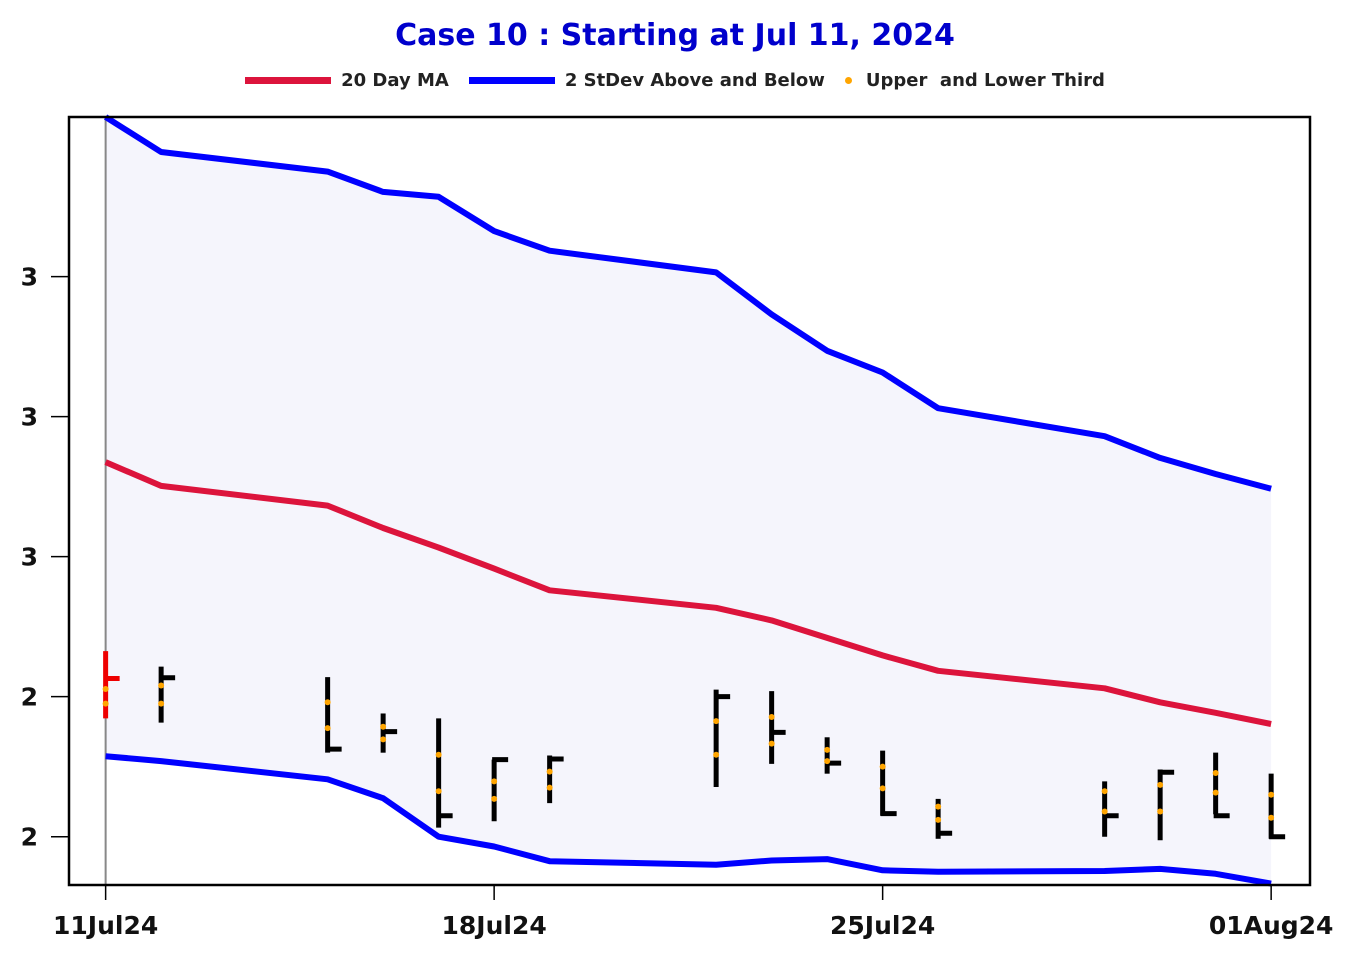 Image resolution: width=1350 pixels, height=975 pixels. I want to click on legend-thirds-label: Upper and Lower Third, so click(985, 80).